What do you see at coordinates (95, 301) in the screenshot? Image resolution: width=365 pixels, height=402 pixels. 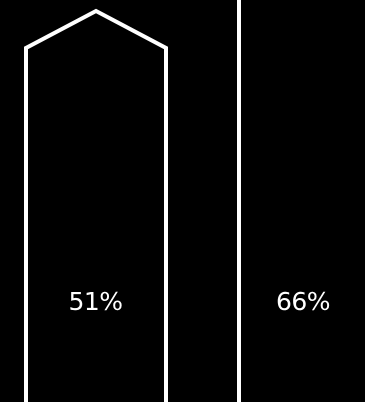 I see `percent-label-left: 51%` at bounding box center [95, 301].